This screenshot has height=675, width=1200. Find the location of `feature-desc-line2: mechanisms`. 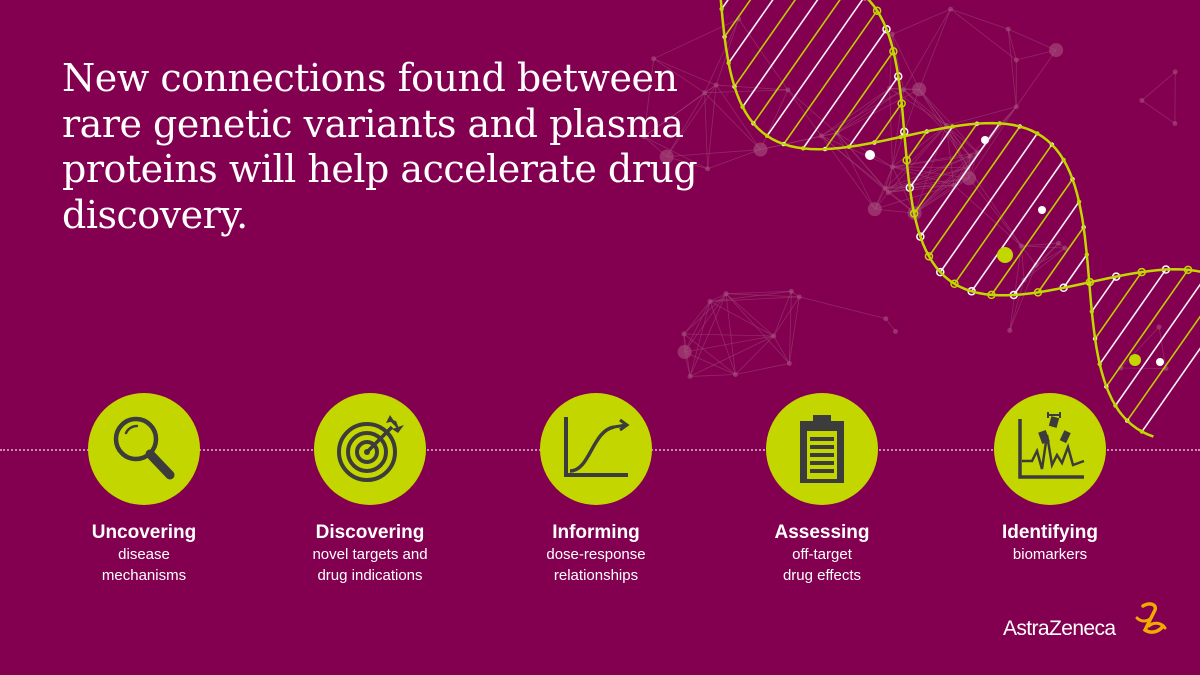

feature-desc-line2: mechanisms is located at coordinates (144, 575).